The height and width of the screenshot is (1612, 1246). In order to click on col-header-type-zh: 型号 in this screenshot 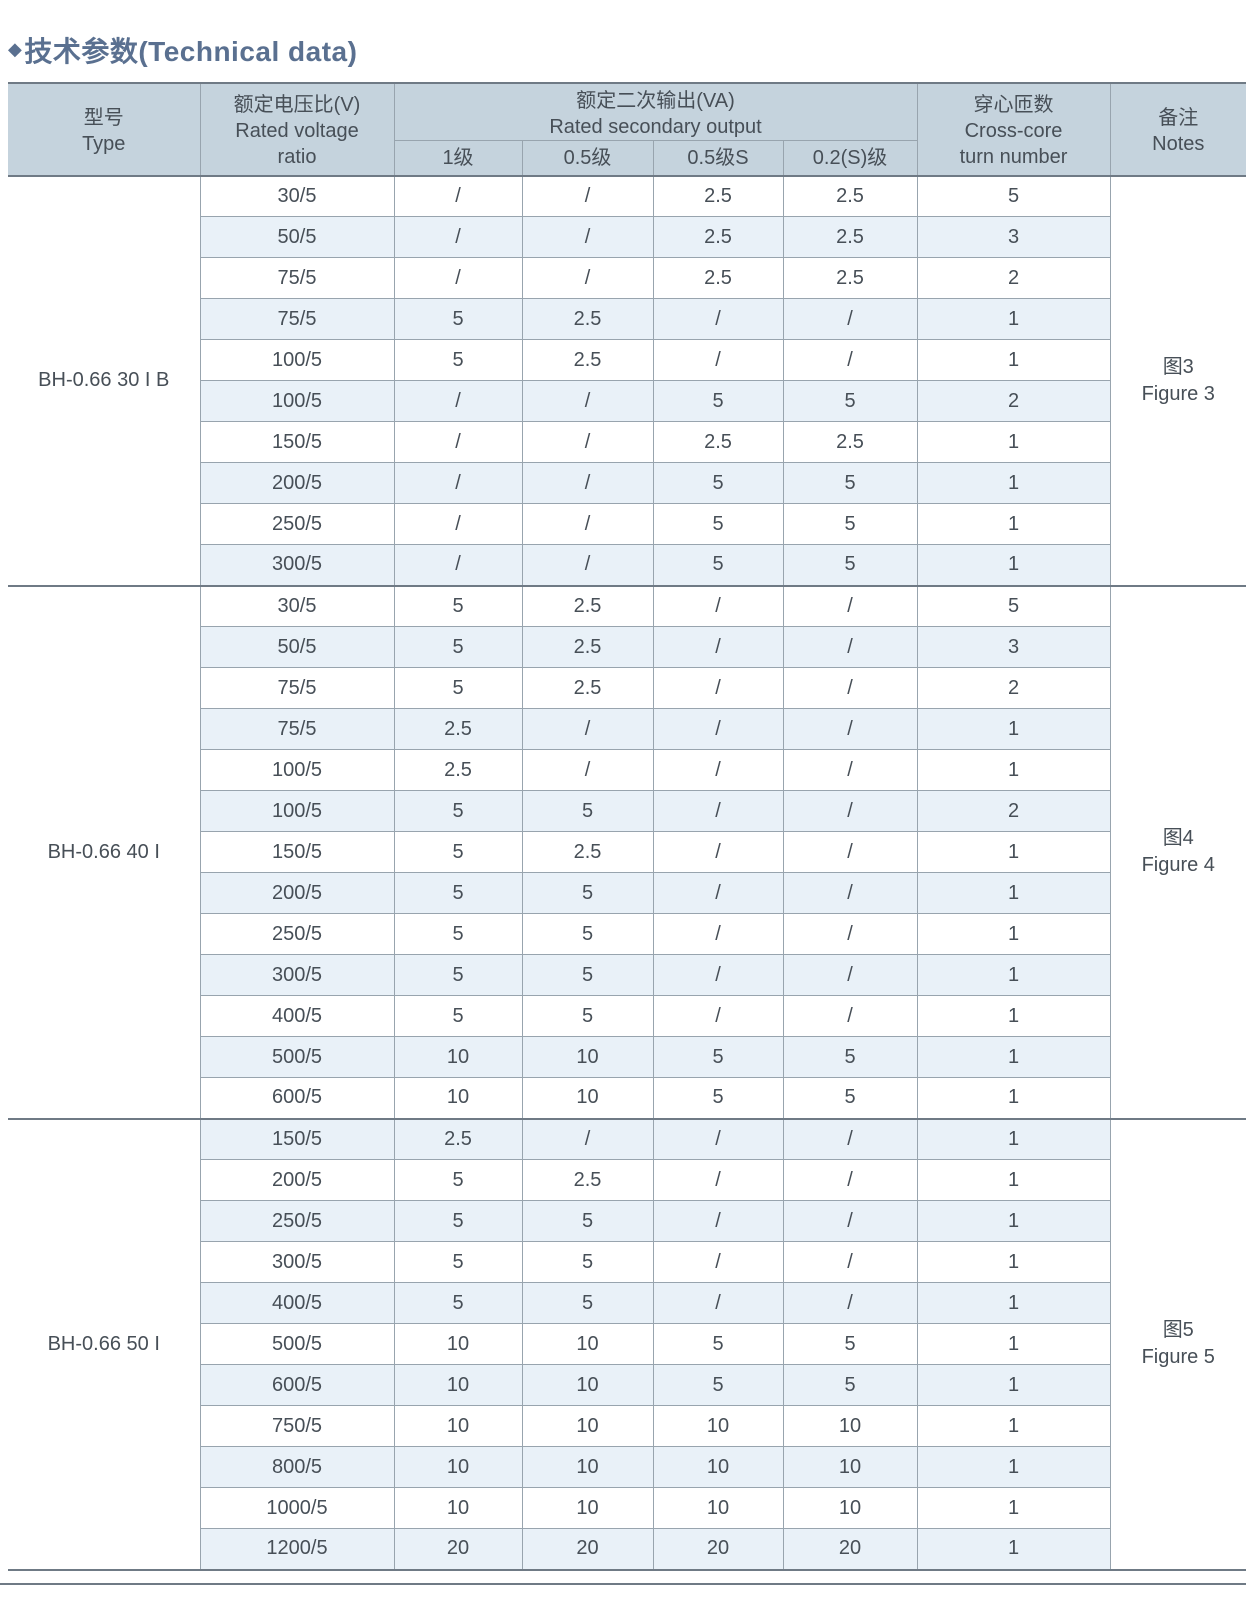, I will do `click(103, 118)`.